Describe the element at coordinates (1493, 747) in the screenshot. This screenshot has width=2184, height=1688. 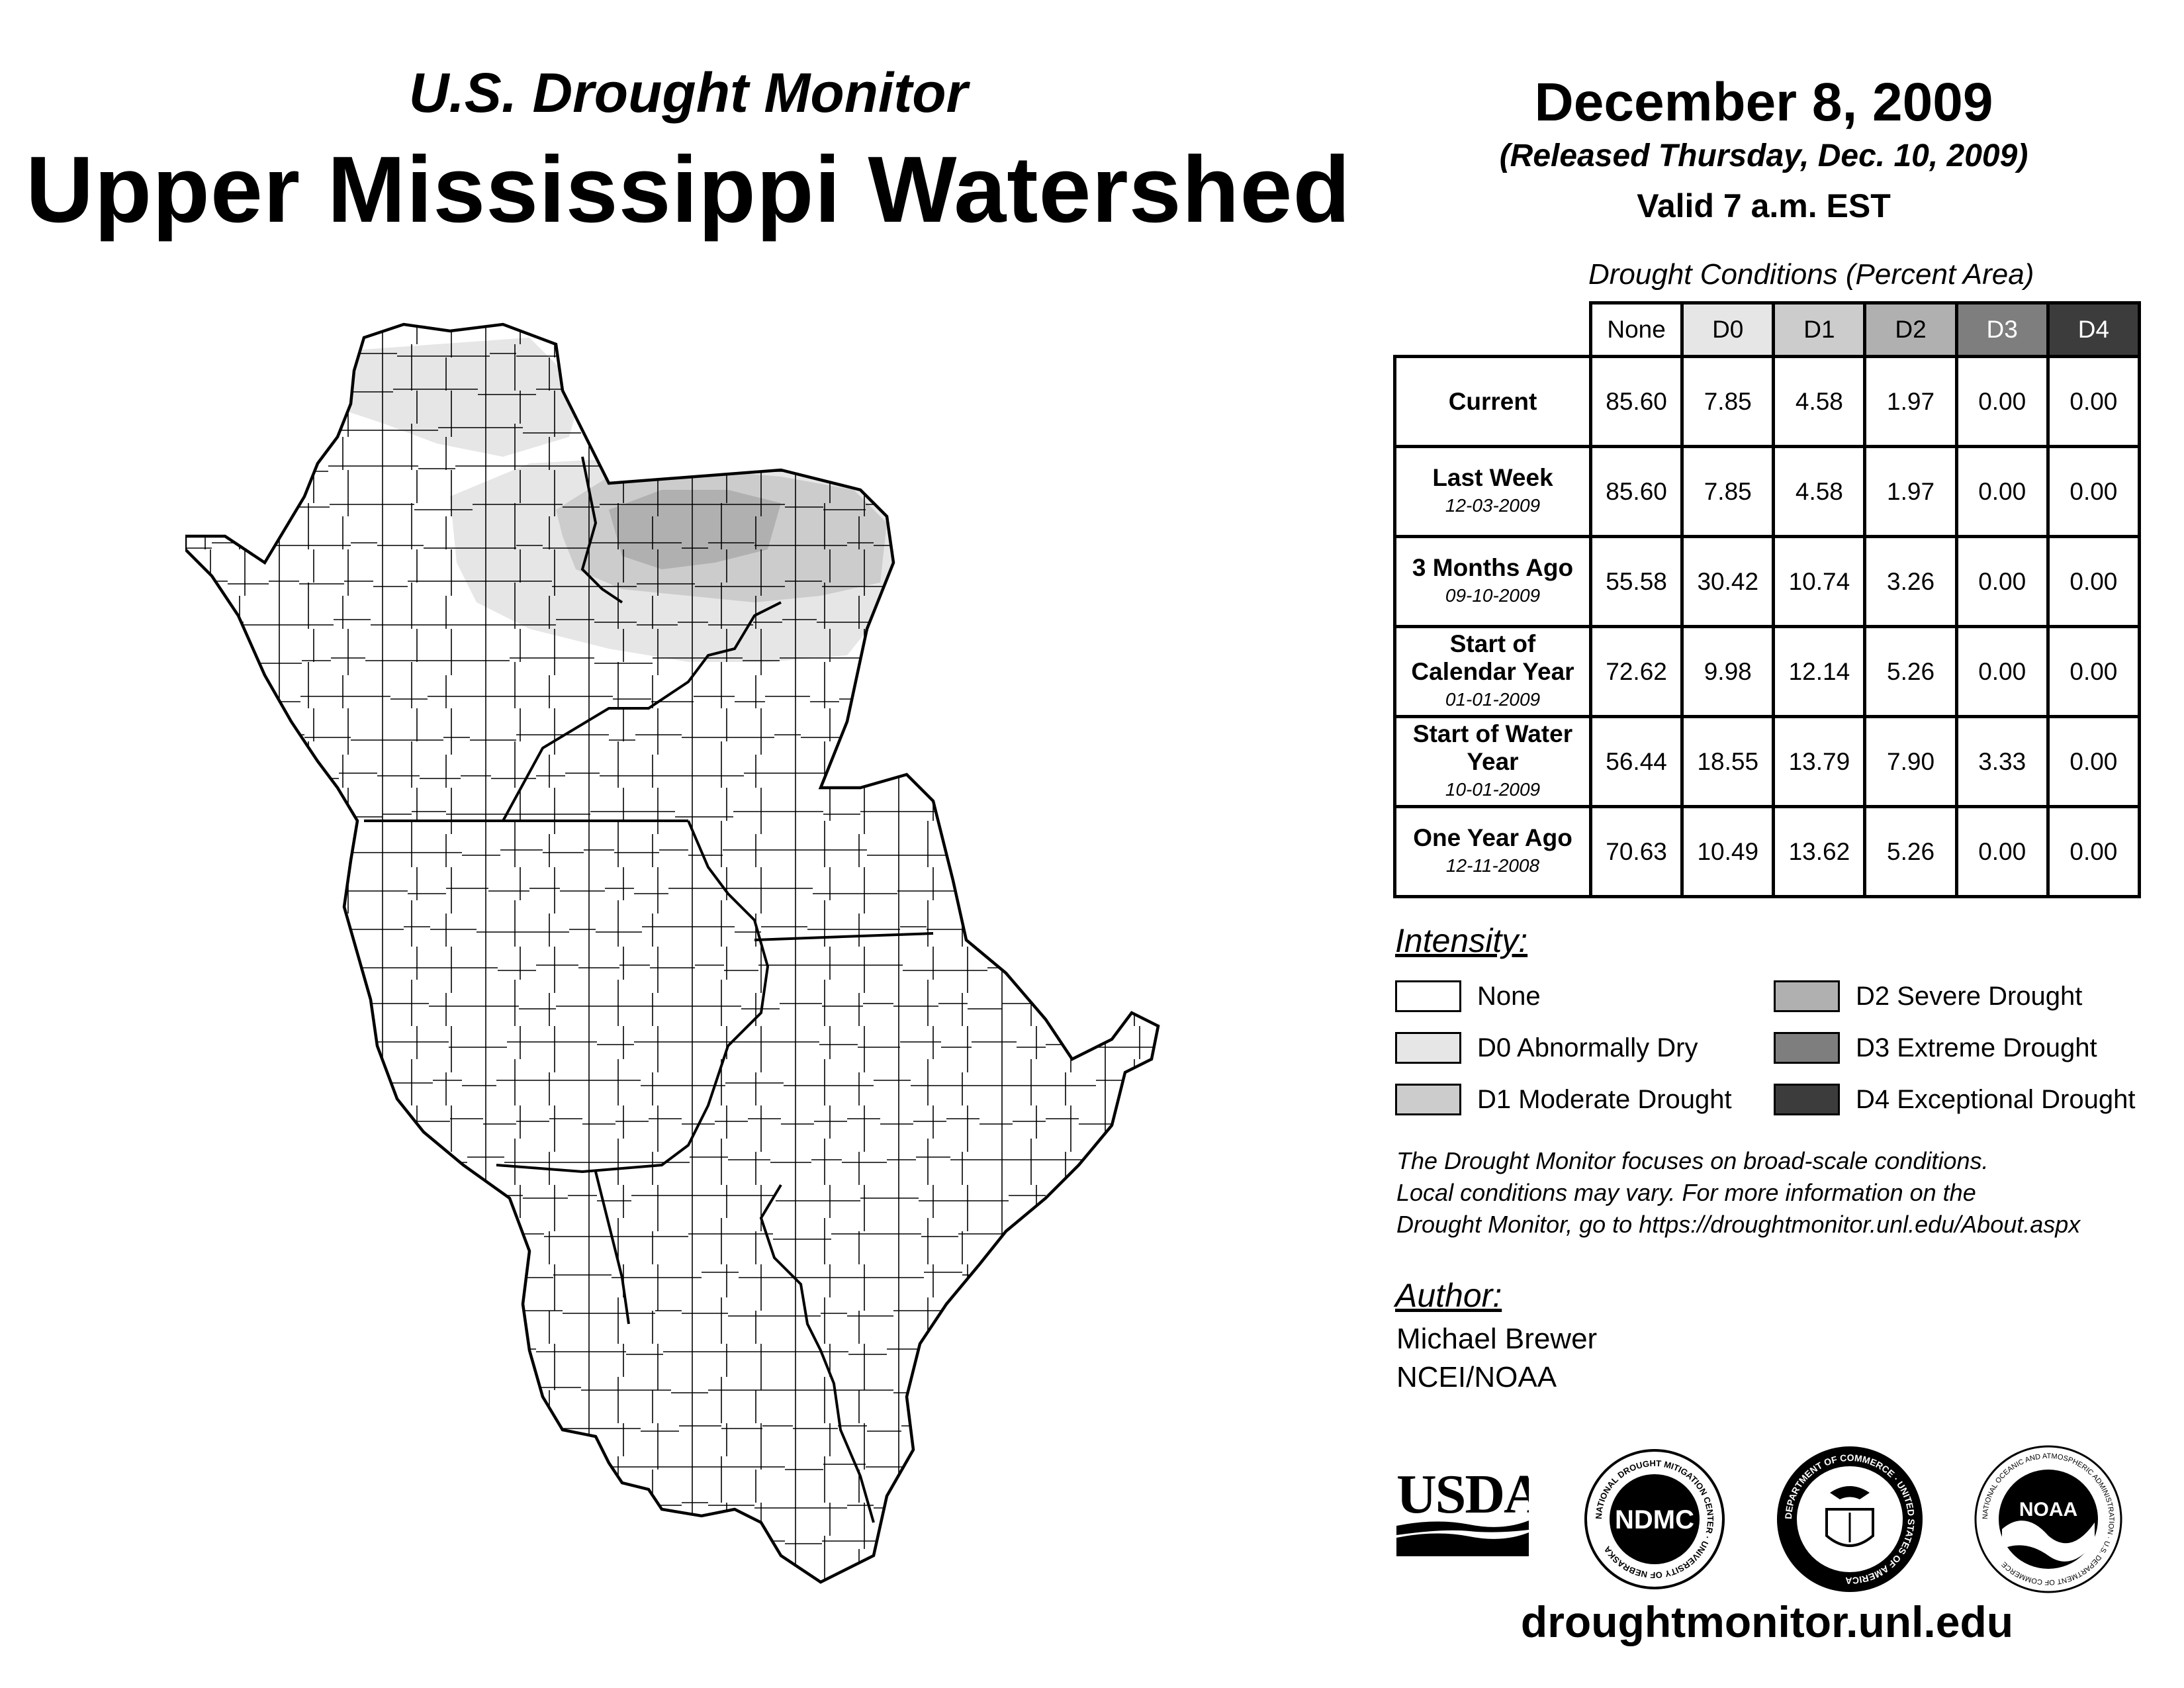
I see `row-label-text: Start of Water Year` at that location.